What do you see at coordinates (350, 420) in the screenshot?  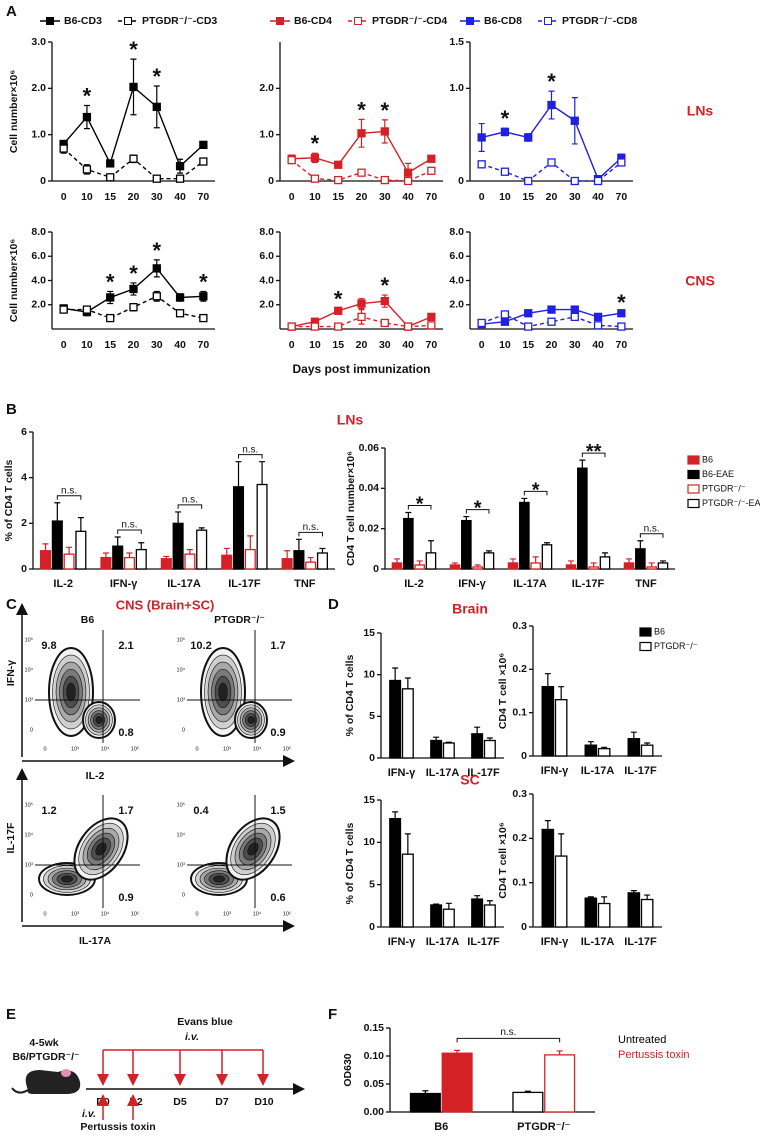 I see `chart-title: LNs` at bounding box center [350, 420].